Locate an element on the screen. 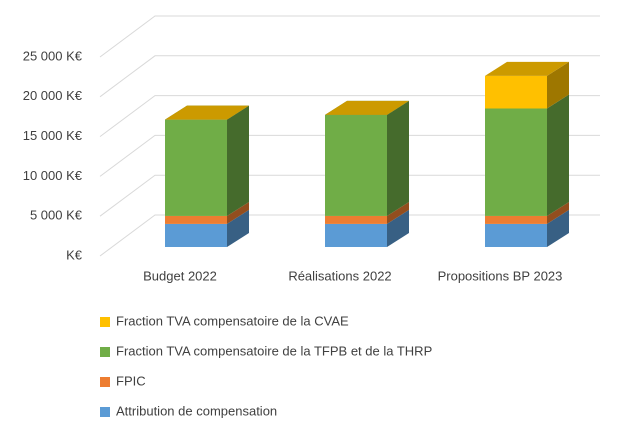 This screenshot has width=633, height=421. x-tick-label: Budget 2022 is located at coordinates (180, 275).